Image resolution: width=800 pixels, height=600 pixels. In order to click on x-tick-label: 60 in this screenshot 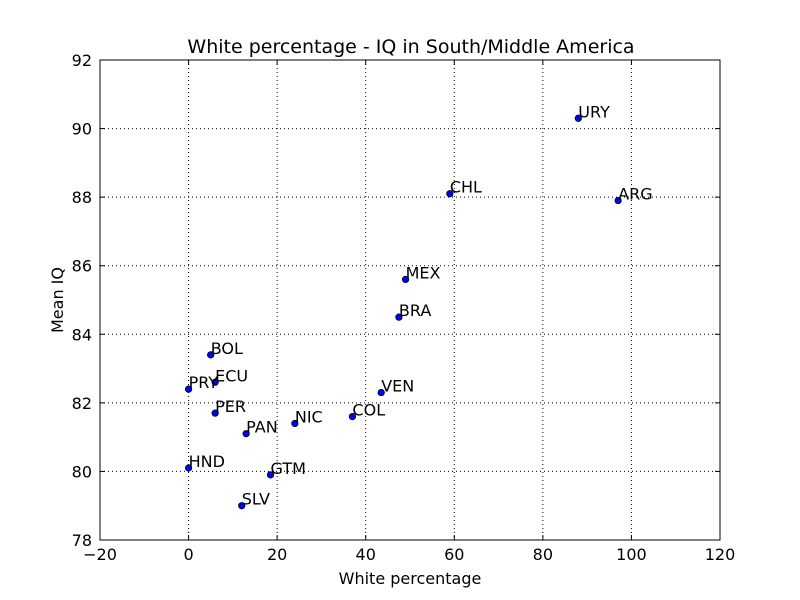, I will do `click(454, 554)`.